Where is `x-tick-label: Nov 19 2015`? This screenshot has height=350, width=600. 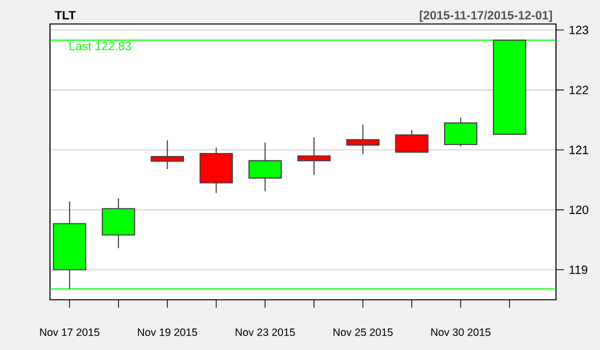 x-tick-label: Nov 19 2015 is located at coordinates (168, 332).